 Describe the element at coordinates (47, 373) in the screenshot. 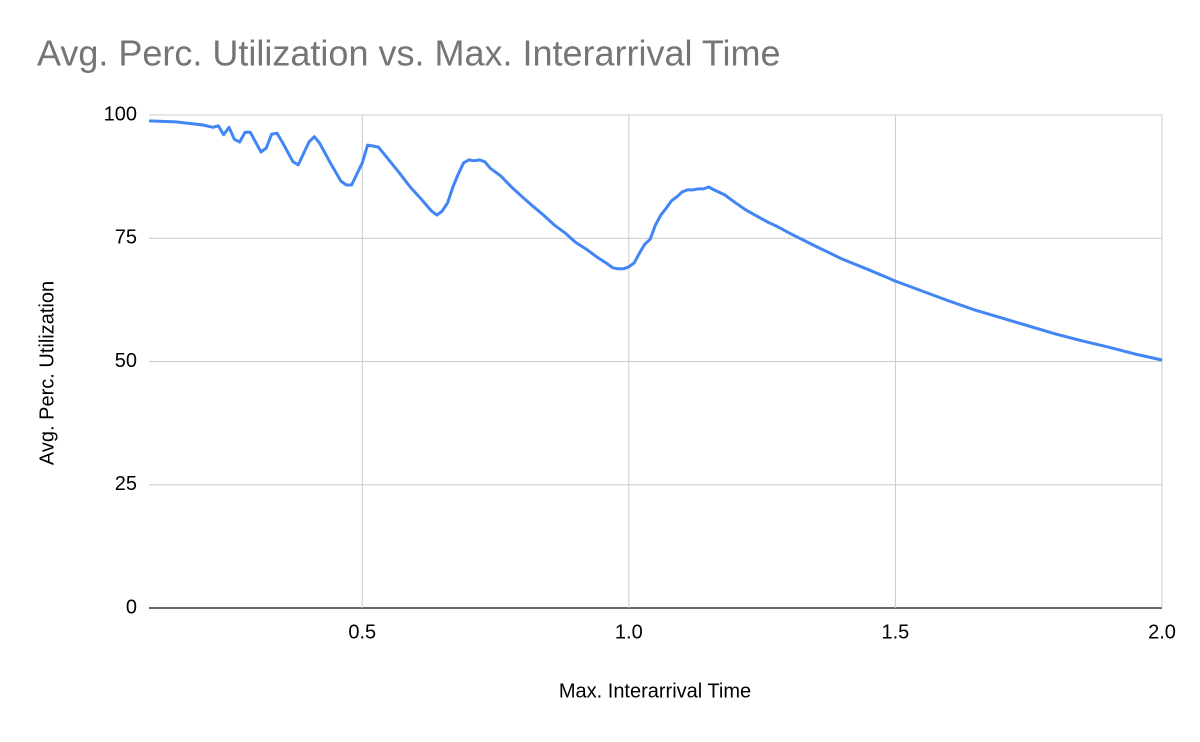

I see `y-axis-label: Avg. Perc. Utilization` at that location.